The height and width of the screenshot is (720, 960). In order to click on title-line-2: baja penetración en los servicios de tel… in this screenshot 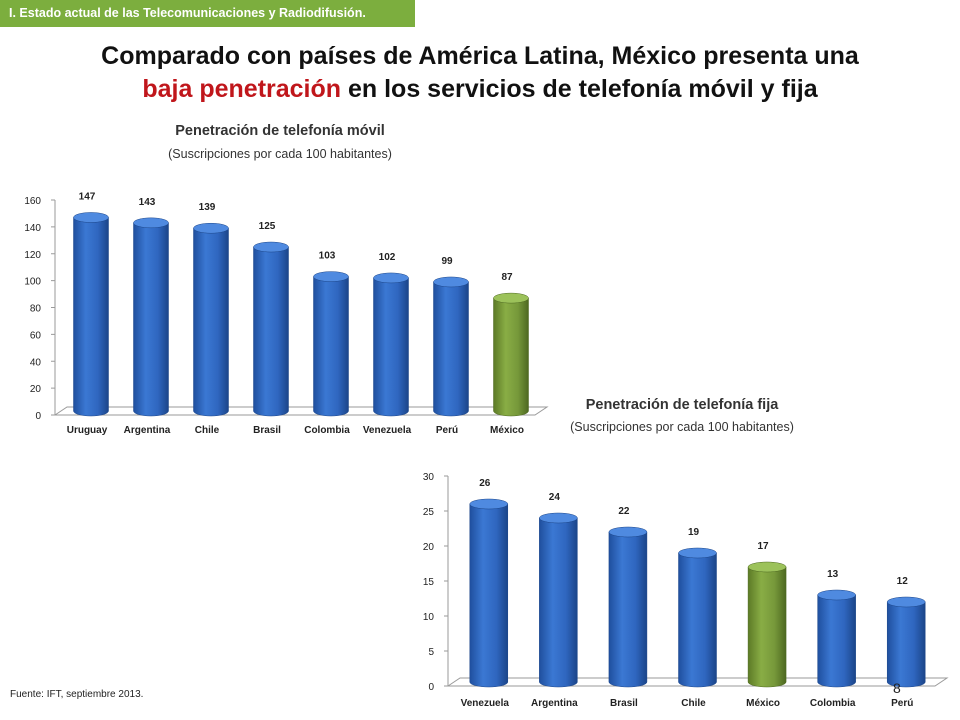, I will do `click(480, 89)`.